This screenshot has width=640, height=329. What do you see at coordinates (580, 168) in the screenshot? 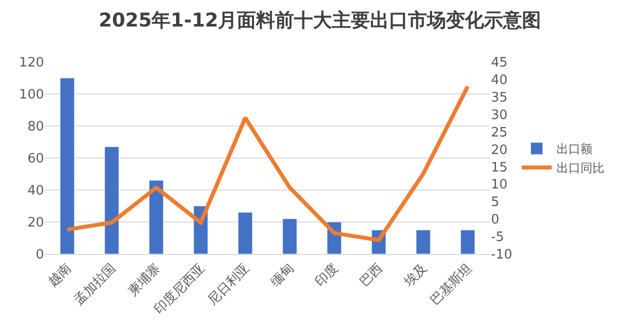
I see `legend-label: 出口同比` at bounding box center [580, 168].